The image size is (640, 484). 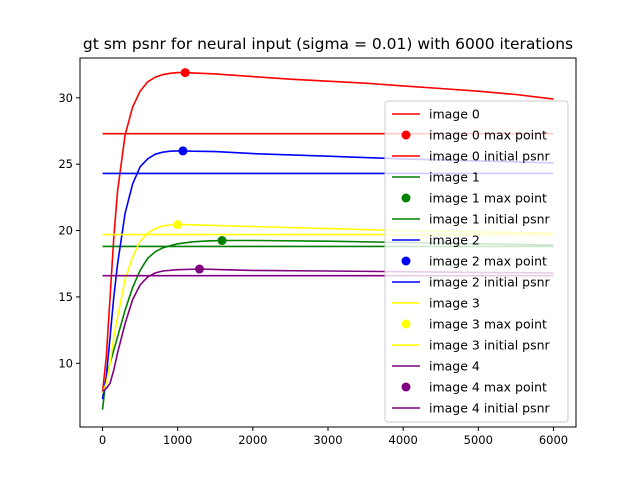 What do you see at coordinates (490, 345) in the screenshot?
I see `legend-entry-initial-3-label: image 3 initial psnr` at bounding box center [490, 345].